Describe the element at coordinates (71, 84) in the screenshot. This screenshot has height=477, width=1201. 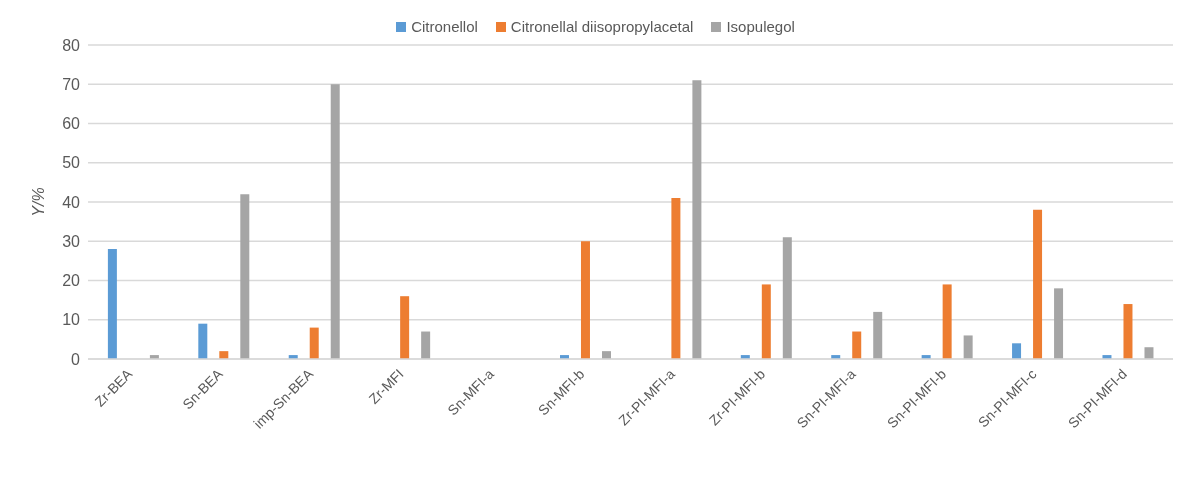
I see `y-tick-label: 70` at that location.